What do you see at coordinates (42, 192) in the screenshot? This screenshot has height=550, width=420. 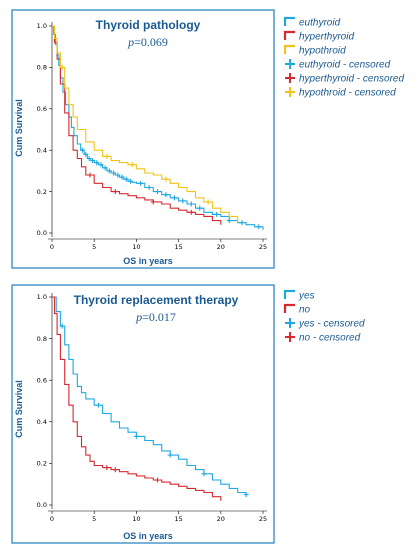 I see `y-tick-label: 0.2` at bounding box center [42, 192].